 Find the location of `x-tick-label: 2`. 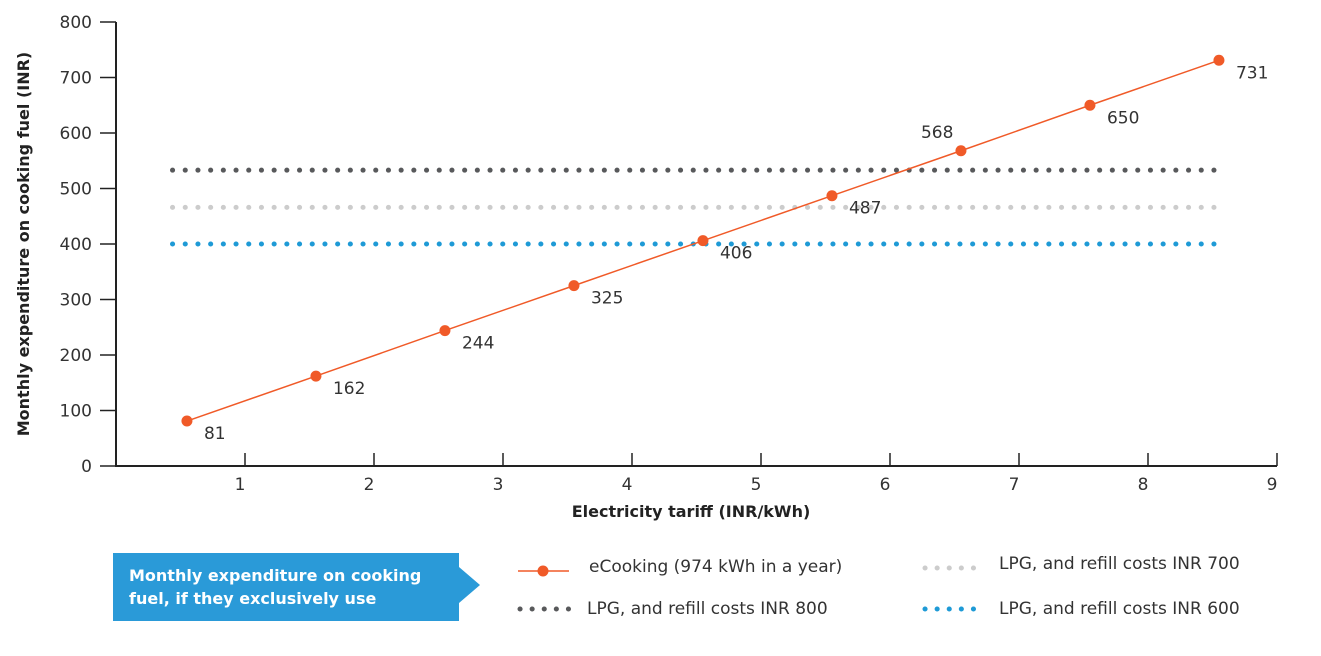

x-tick-label: 2 is located at coordinates (369, 485).